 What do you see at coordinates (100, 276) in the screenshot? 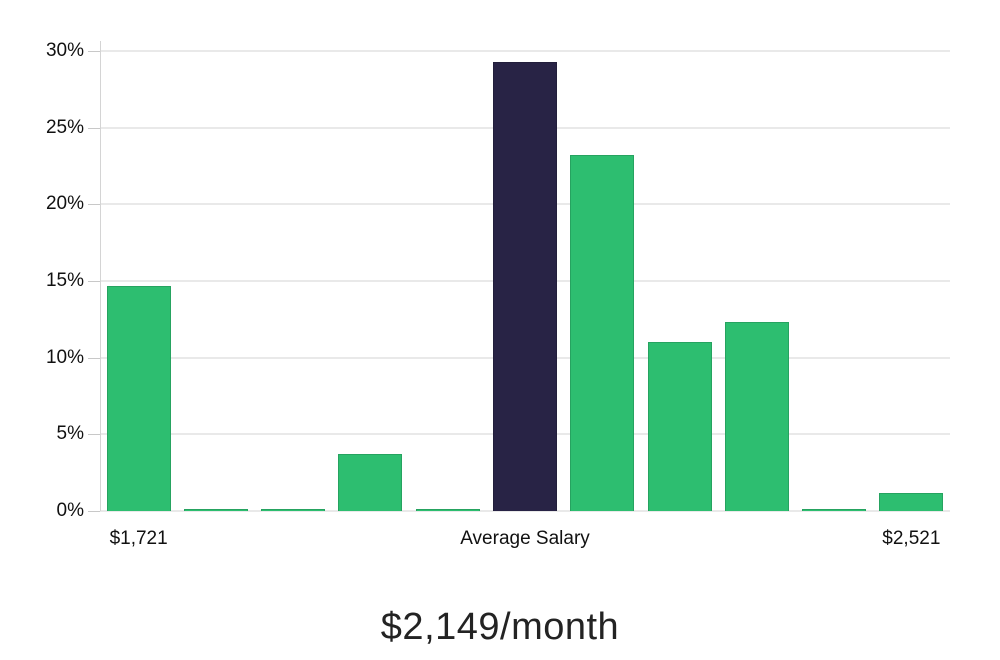
I see `y-axis-line` at bounding box center [100, 276].